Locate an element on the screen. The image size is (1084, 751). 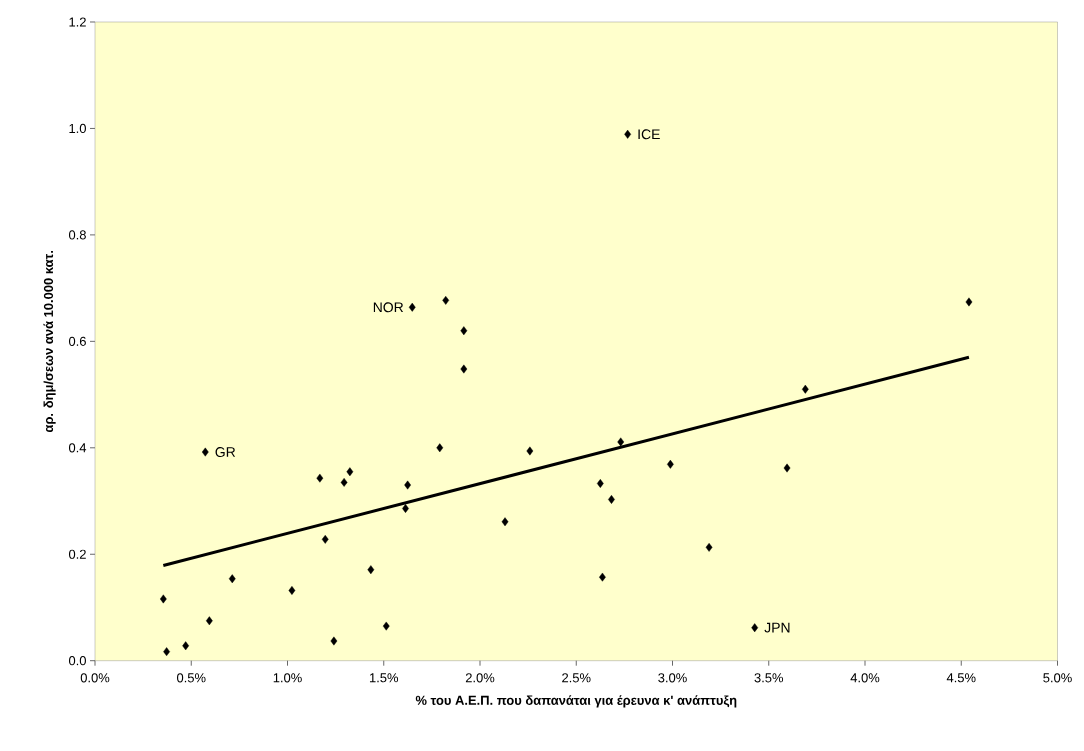
y-axis-title: αρ. δημ/σεων ανά 10.000 κατ. is located at coordinates (49, 341).